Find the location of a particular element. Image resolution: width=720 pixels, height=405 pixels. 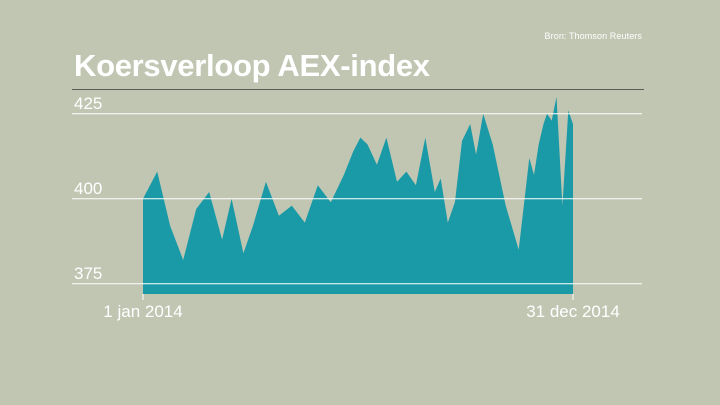

y-tick-label: 375 is located at coordinates (88, 273).